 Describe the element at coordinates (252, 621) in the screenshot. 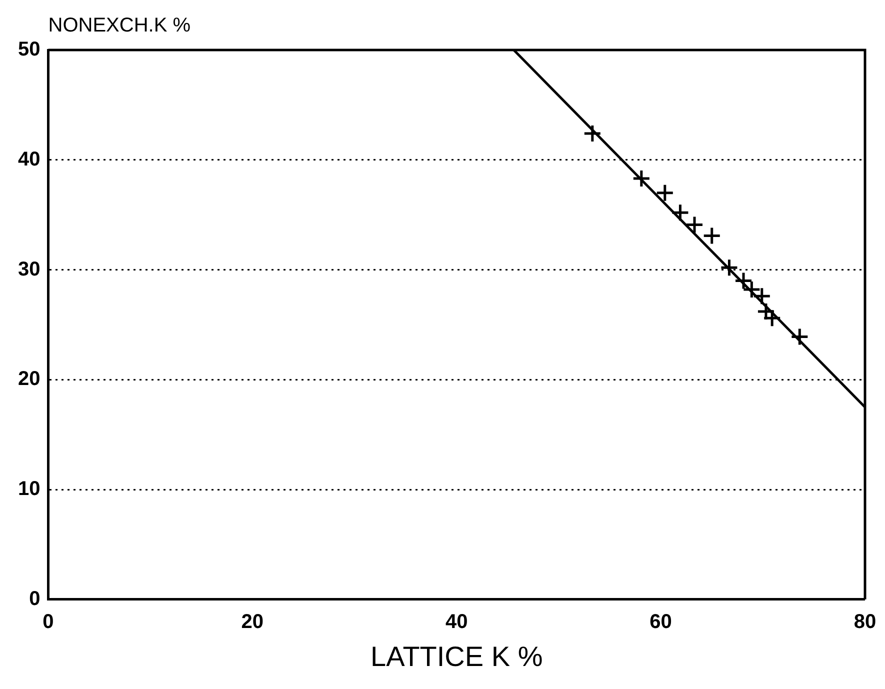

I see `x-tick-label: 20` at that location.